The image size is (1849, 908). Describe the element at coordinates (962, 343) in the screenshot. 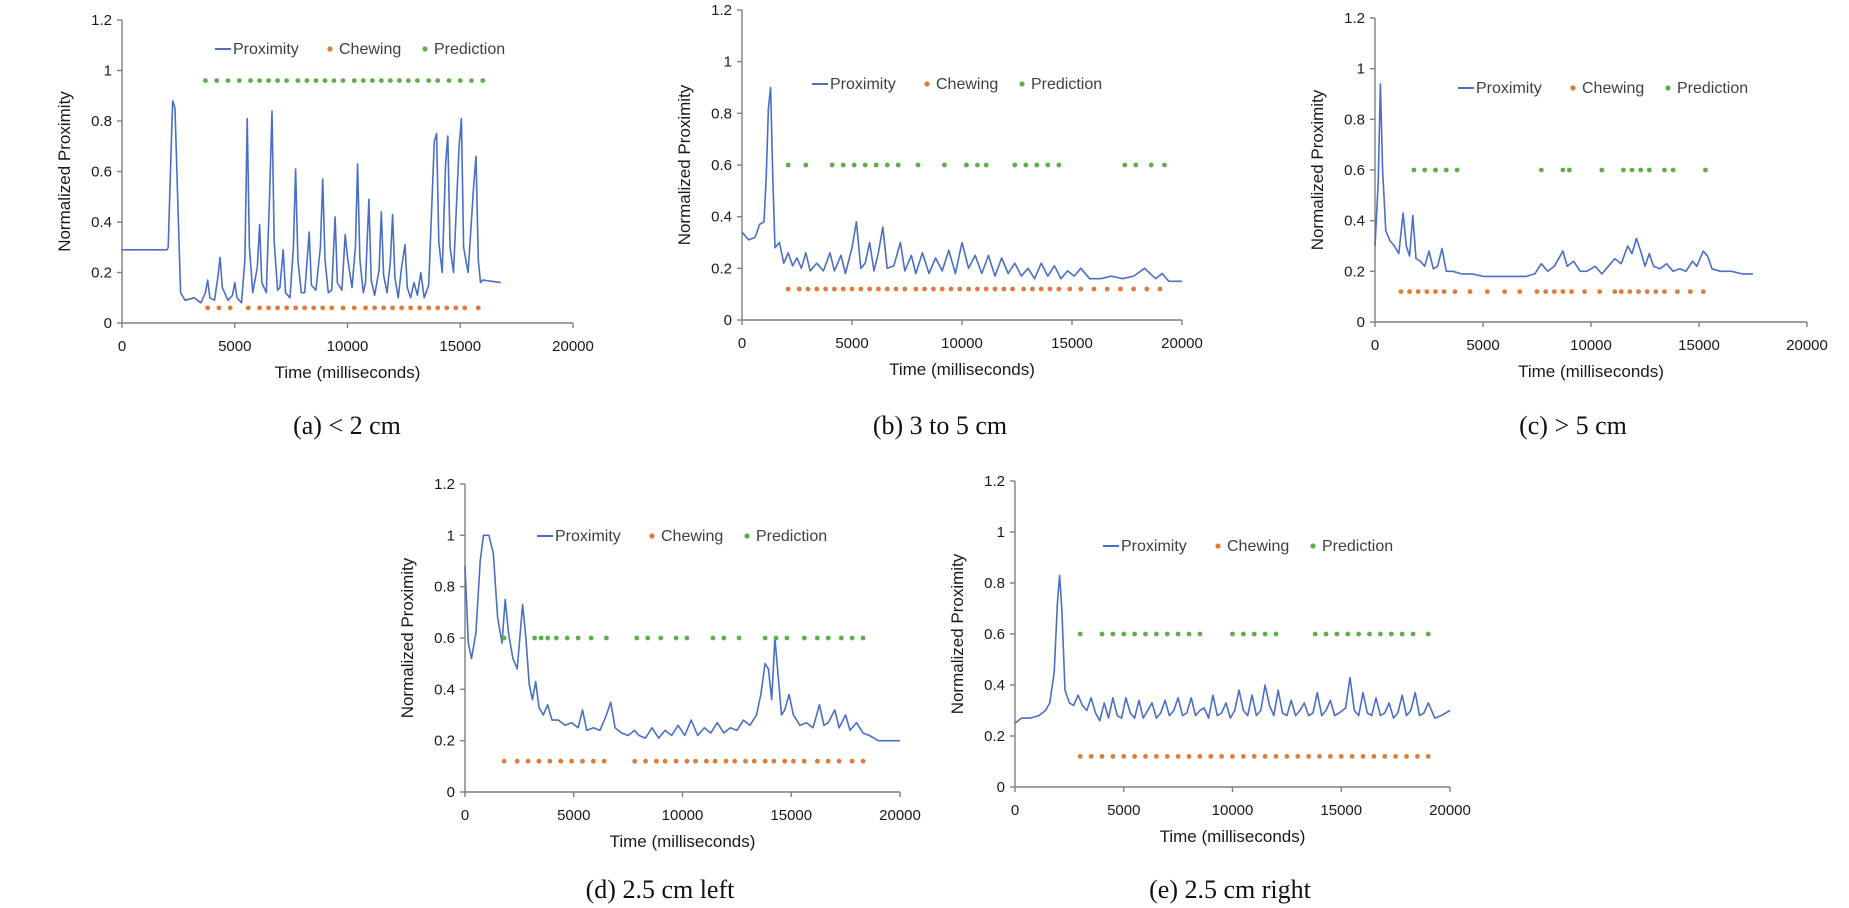

I see `x-tick-label: 10000` at that location.